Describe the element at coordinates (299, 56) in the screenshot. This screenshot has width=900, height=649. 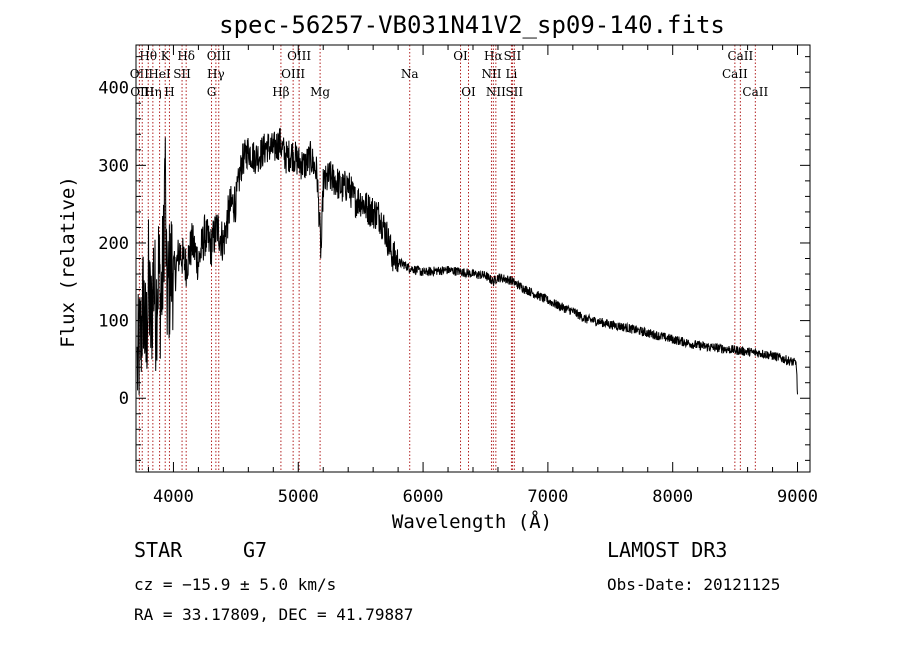
I see `marker-label-13: OIII` at that location.